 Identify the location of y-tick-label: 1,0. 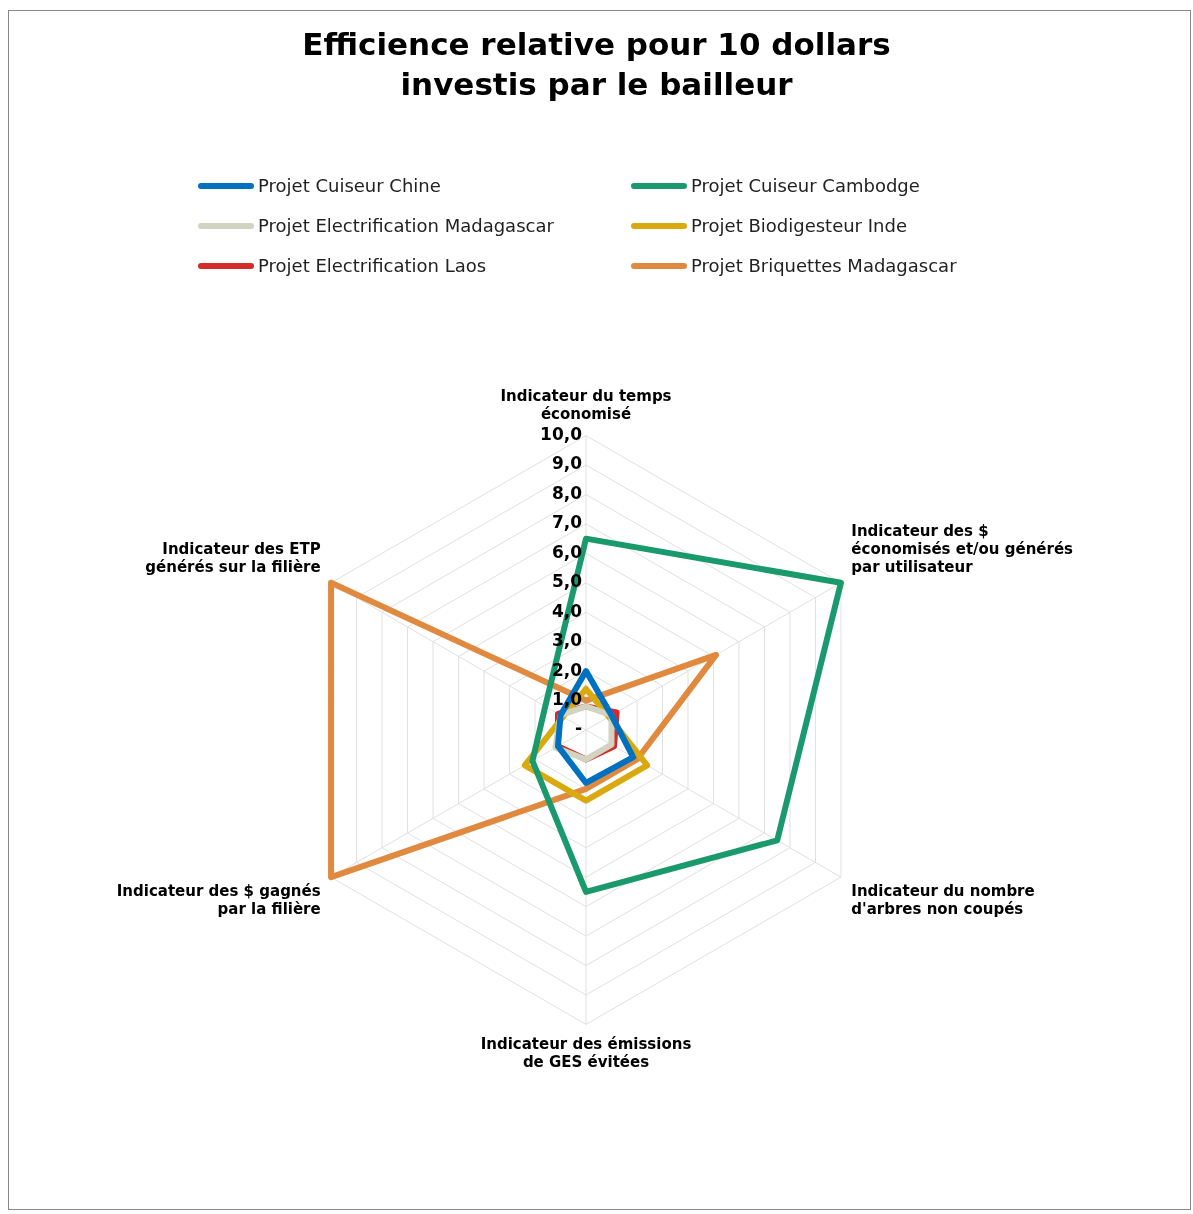
(567, 698).